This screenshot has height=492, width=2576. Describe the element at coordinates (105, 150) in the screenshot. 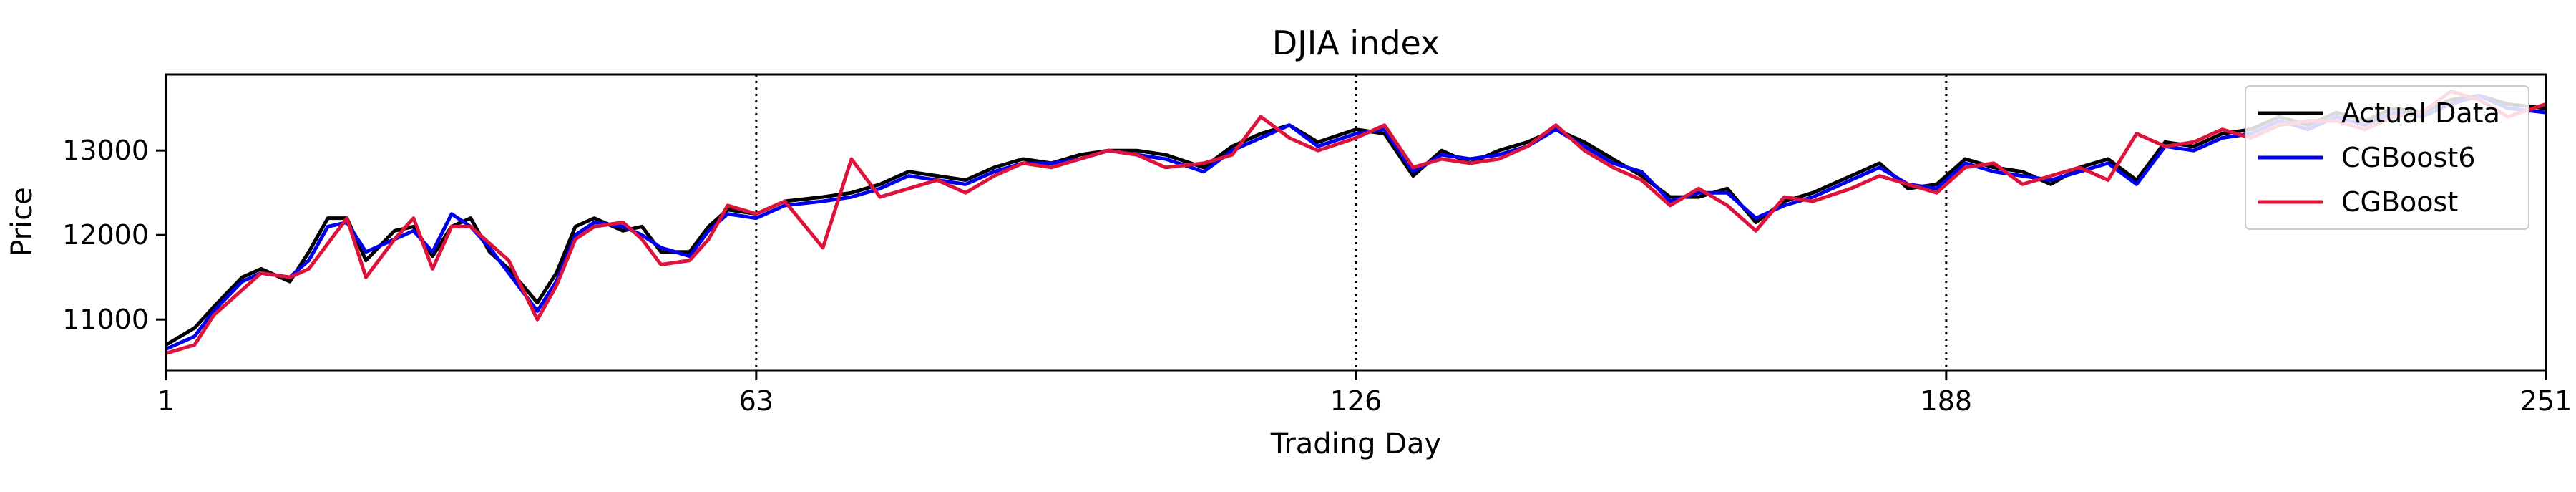

I see `y-tick-label-13000: 13000` at that location.